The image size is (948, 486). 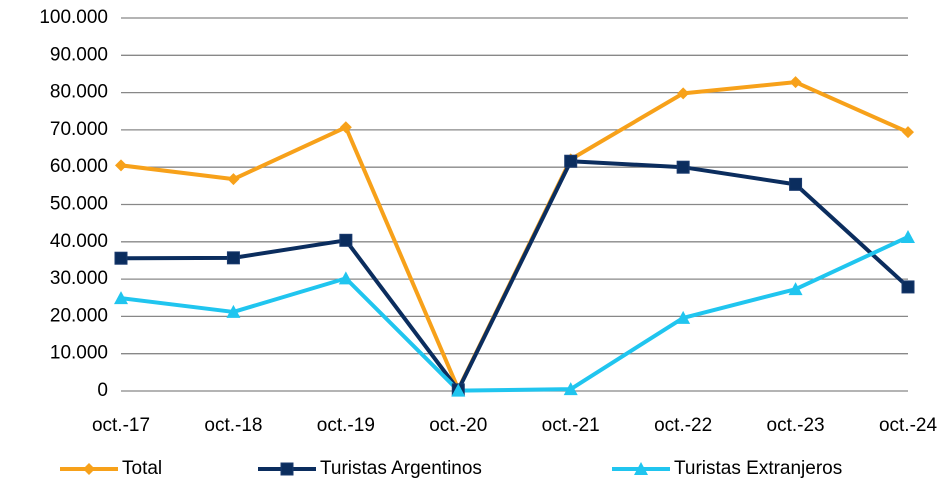 What do you see at coordinates (102, 390) in the screenshot?
I see `y-tick-label: 0` at bounding box center [102, 390].